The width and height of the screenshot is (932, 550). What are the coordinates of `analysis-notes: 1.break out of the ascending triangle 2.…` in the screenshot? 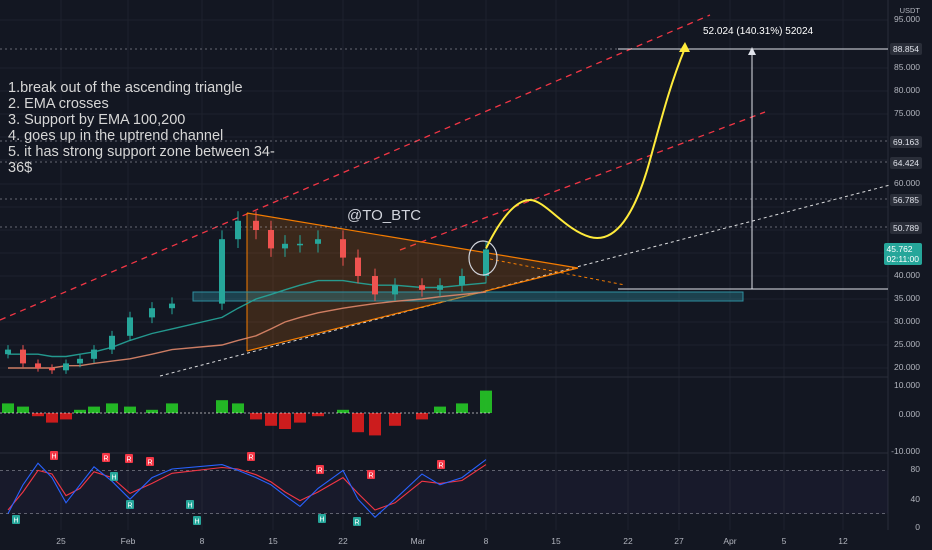 It's located at (158, 128).